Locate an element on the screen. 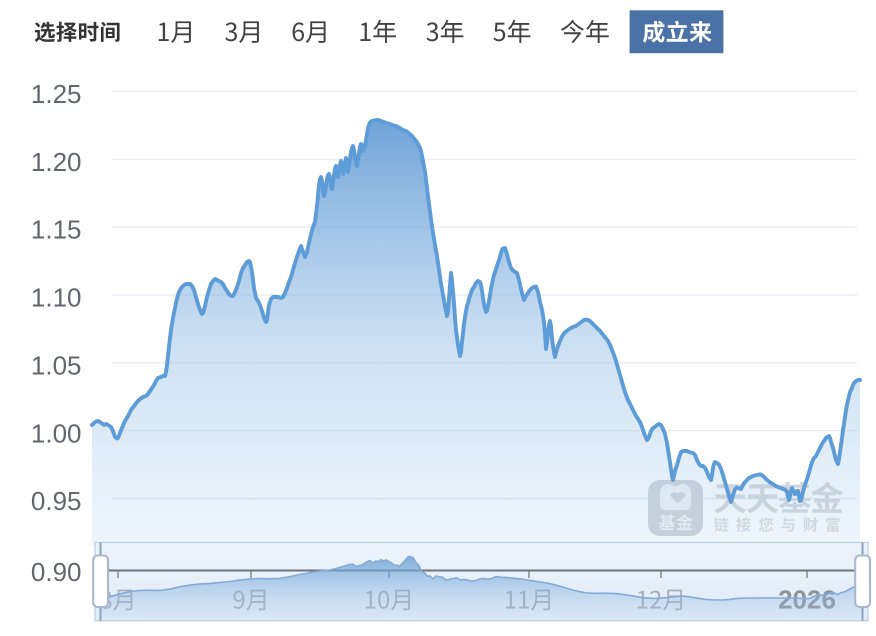 The image size is (876, 636). svg-text: 0.95 is located at coordinates (56, 501).